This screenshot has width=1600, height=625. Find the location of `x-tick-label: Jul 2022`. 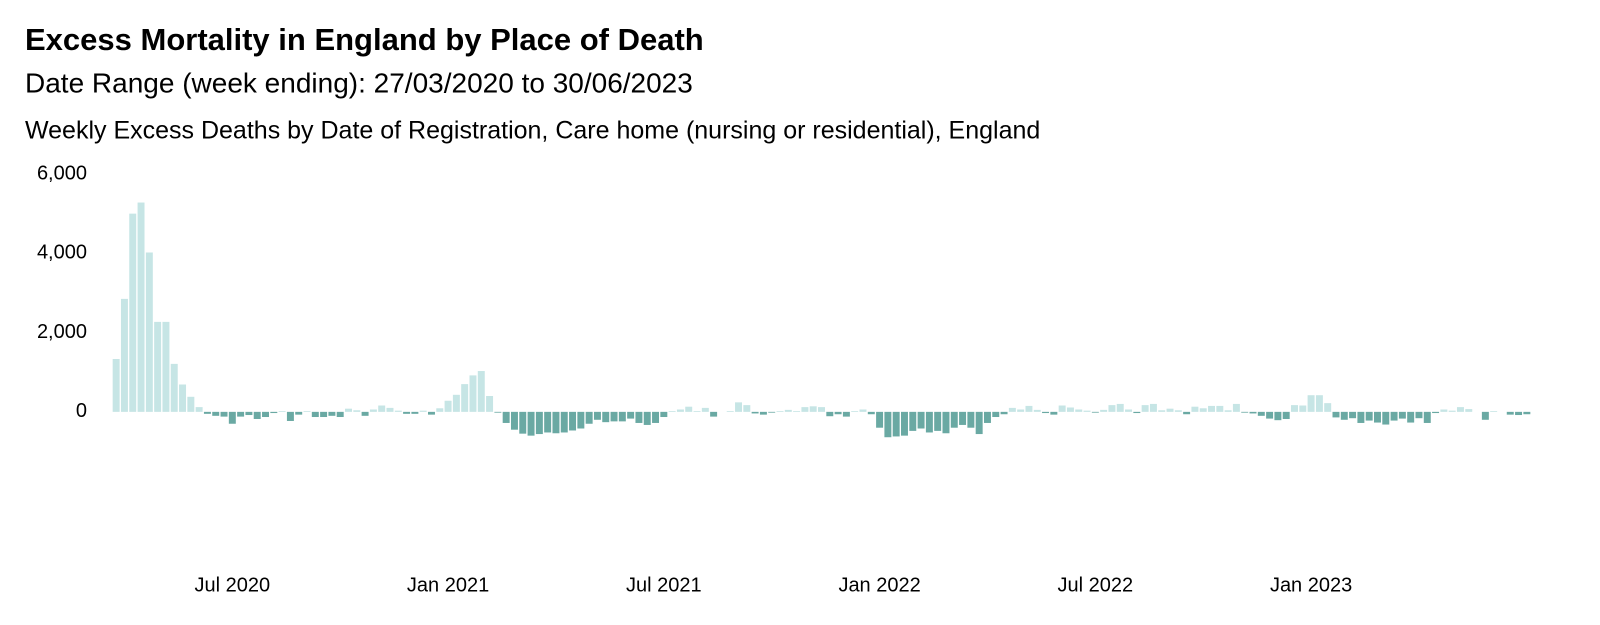

x-tick-label: Jul 2022 is located at coordinates (1096, 585).